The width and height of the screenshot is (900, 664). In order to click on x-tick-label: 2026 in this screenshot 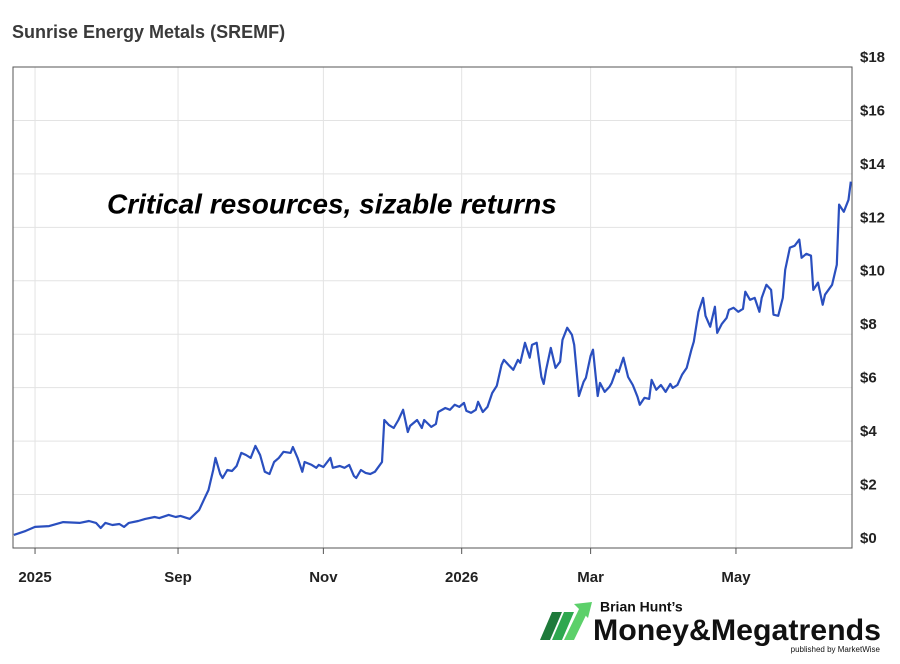, I will do `click(461, 577)`.